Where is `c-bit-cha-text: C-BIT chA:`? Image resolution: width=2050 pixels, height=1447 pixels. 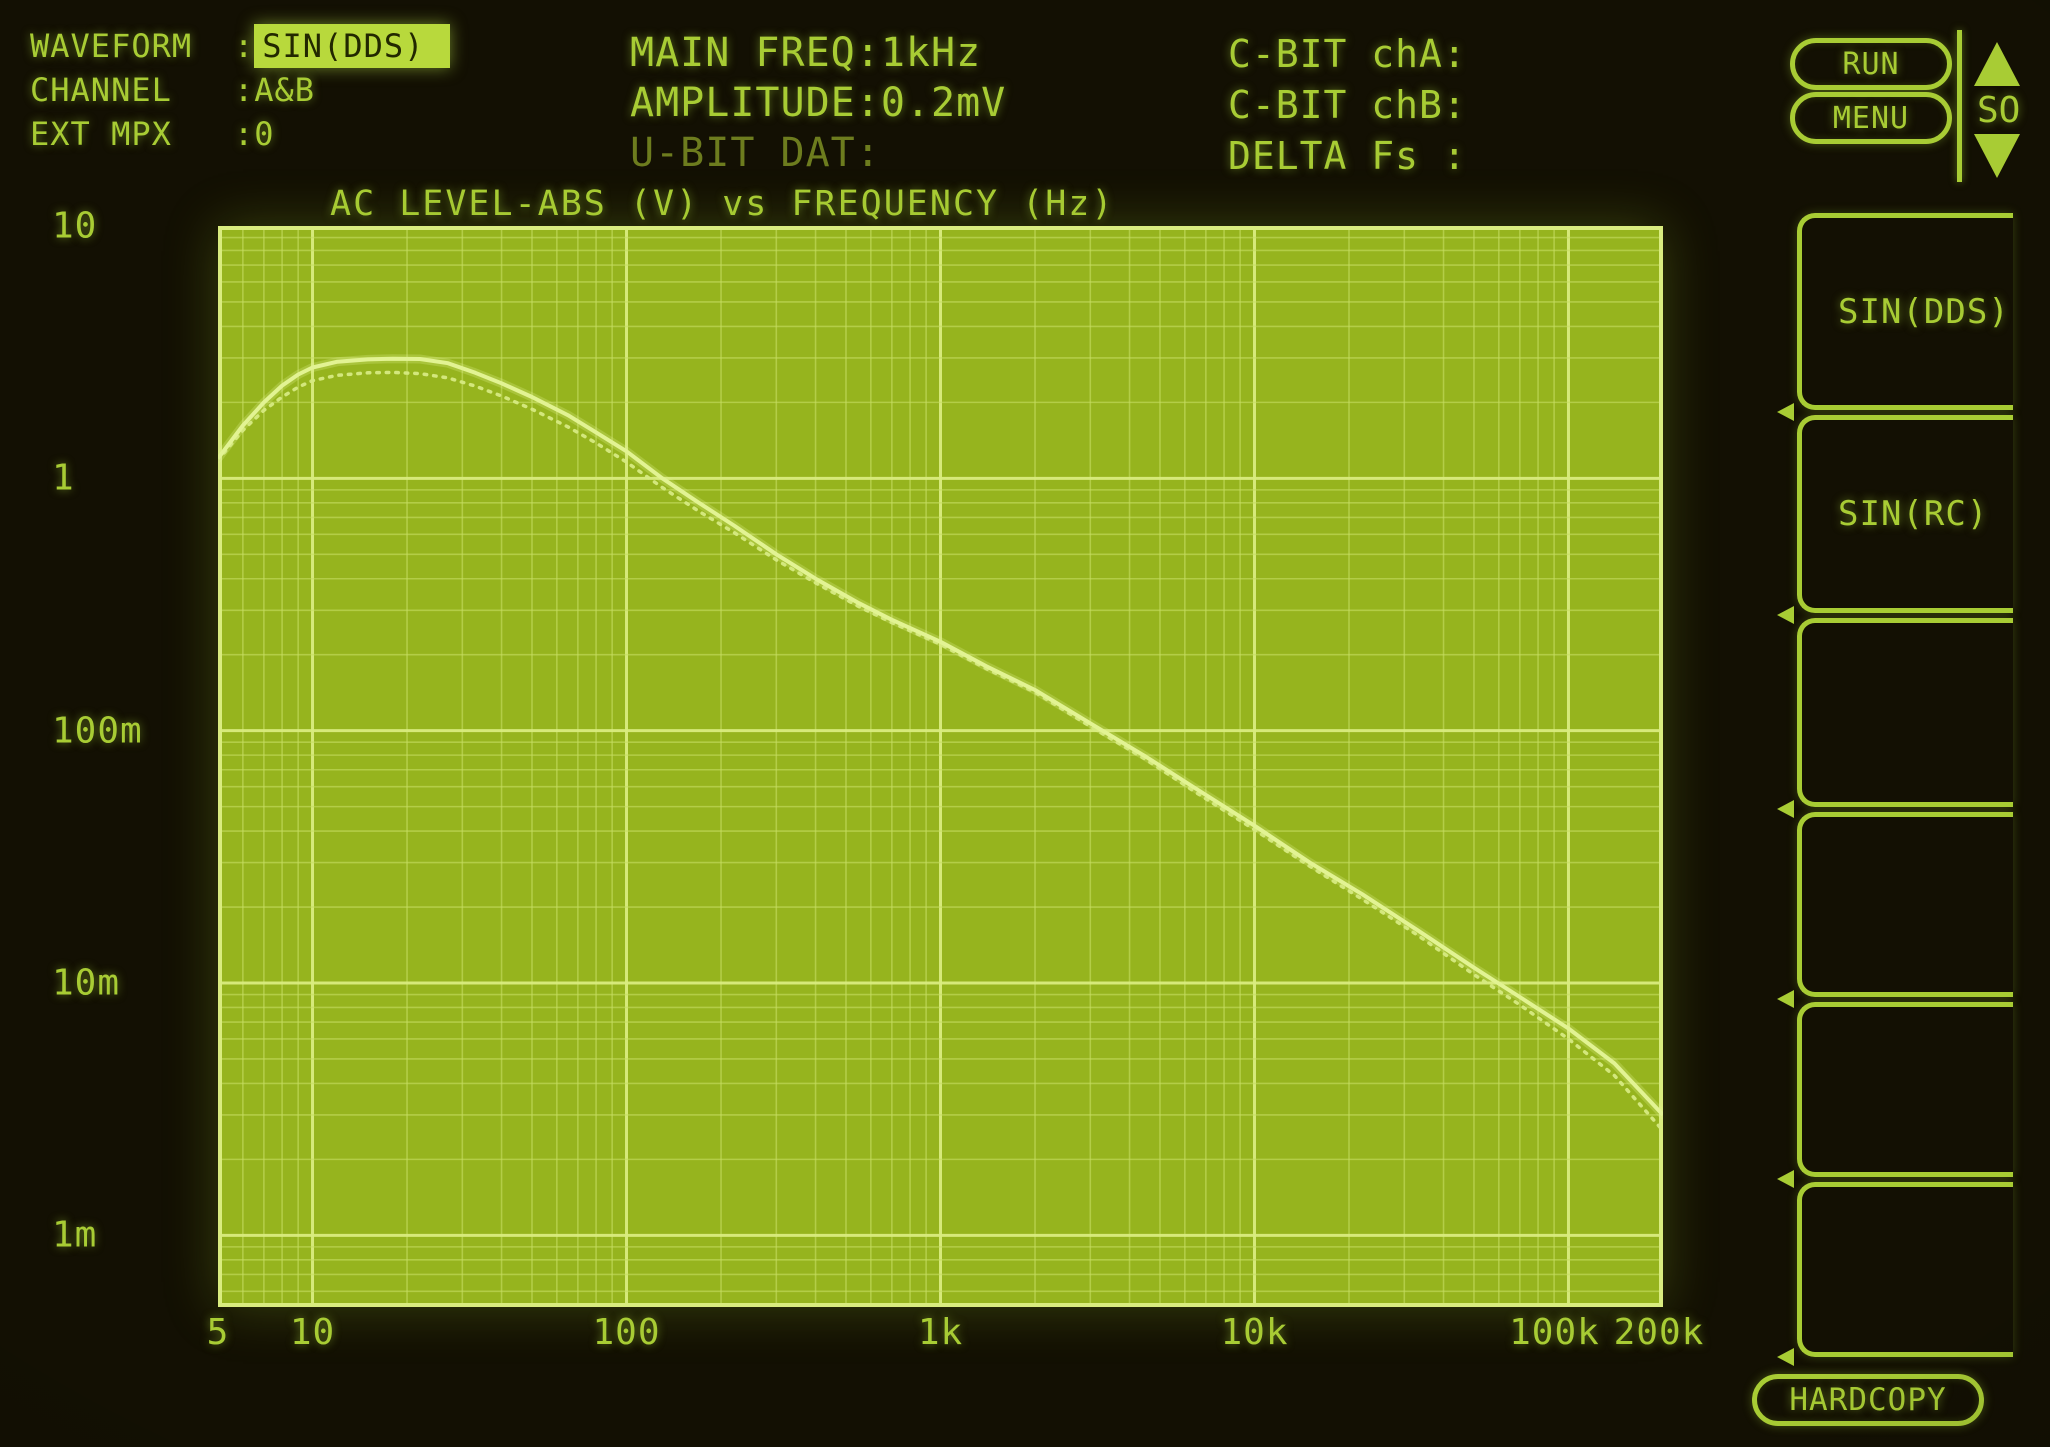 c-bit-cha-text: C-BIT chA: is located at coordinates (1347, 54).